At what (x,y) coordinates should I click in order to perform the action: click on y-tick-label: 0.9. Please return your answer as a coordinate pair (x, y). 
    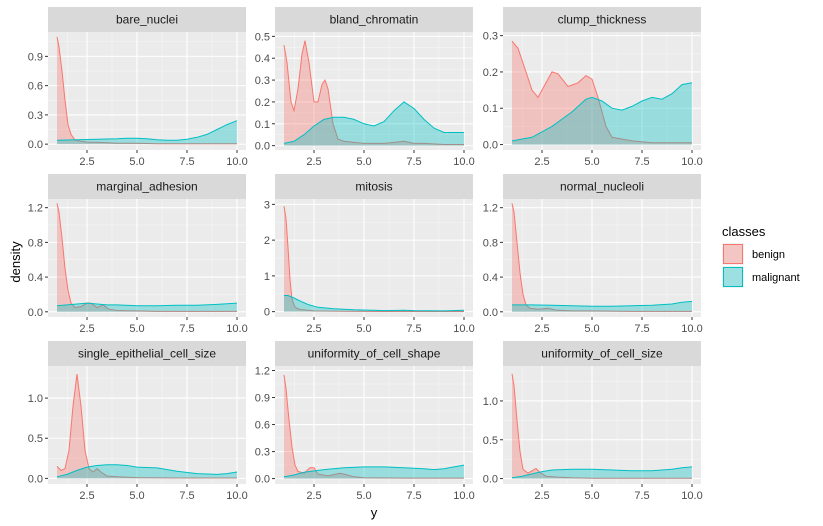
    Looking at the image, I should click on (262, 399).